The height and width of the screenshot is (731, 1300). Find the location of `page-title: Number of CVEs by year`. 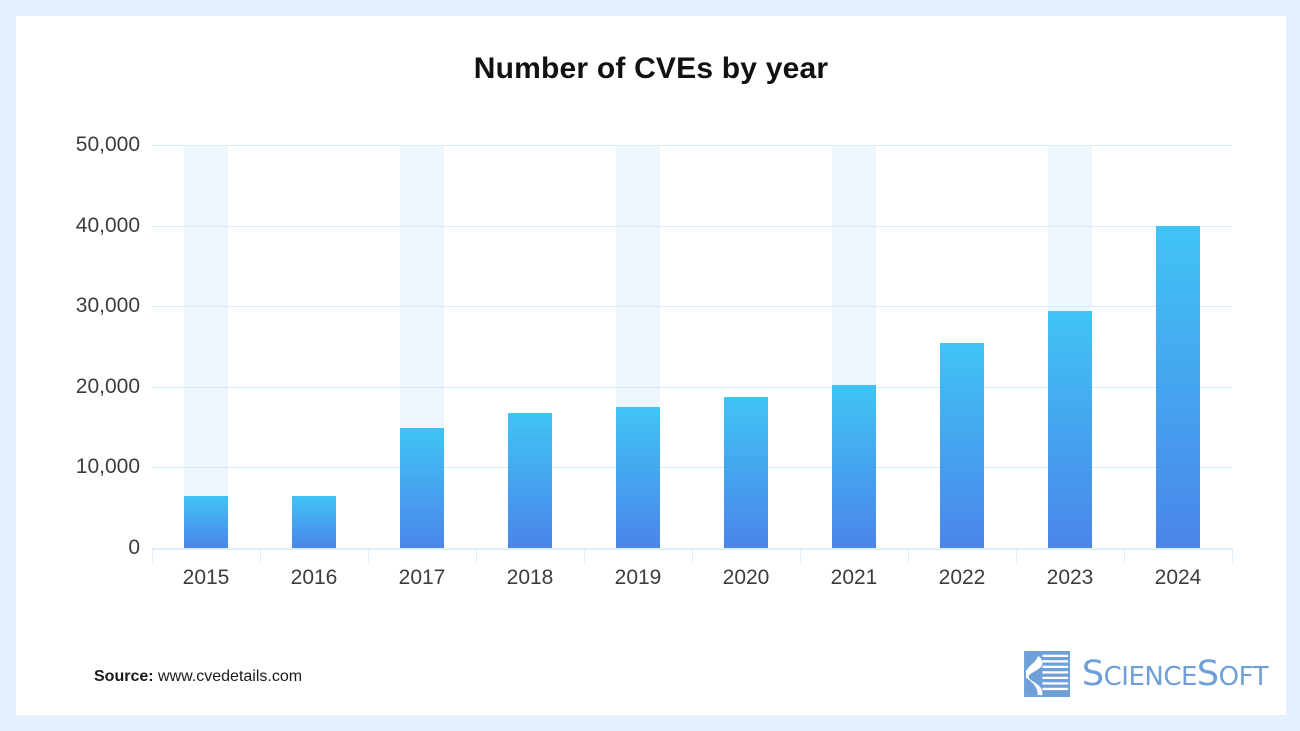

page-title: Number of CVEs by year is located at coordinates (651, 68).